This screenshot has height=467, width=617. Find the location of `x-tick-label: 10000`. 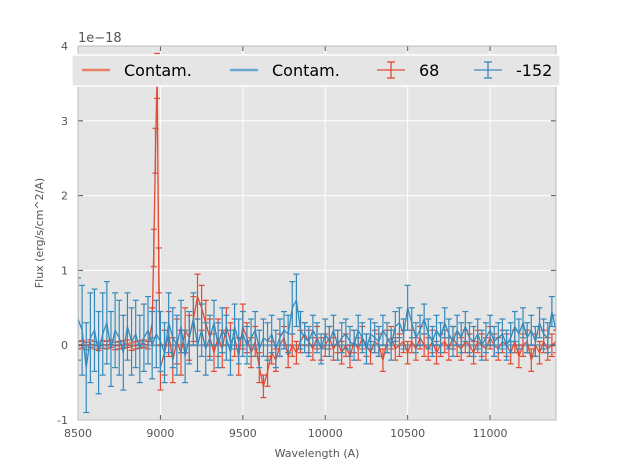

x-tick-label: 10000 is located at coordinates (325, 433).